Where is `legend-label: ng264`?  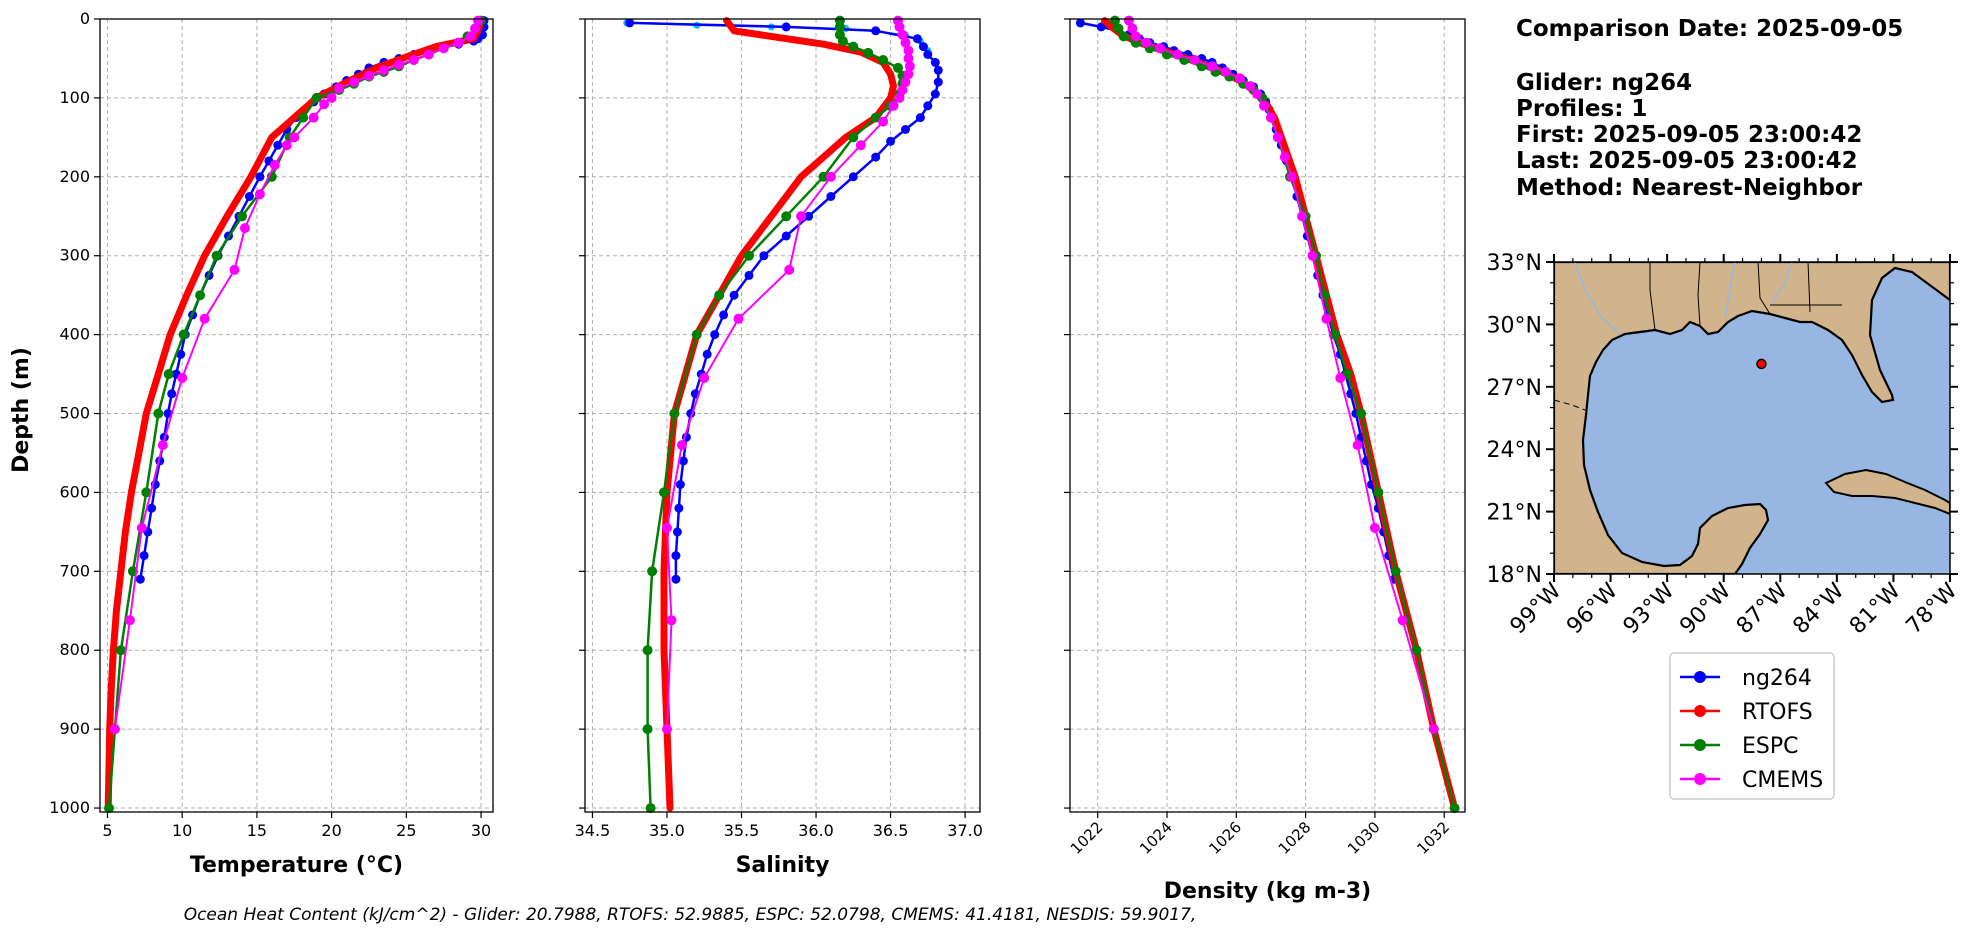 legend-label: ng264 is located at coordinates (1777, 678).